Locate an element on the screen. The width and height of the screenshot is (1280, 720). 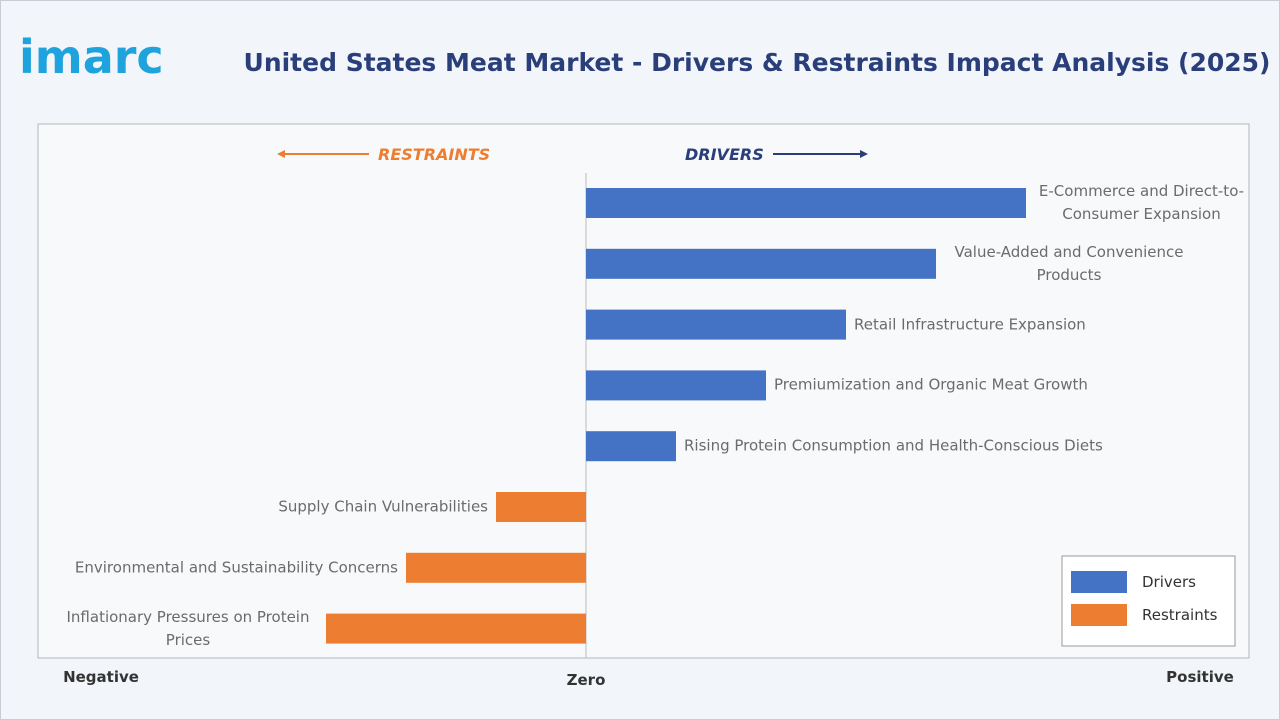
annotation: DRIVERS is located at coordinates (724, 154).